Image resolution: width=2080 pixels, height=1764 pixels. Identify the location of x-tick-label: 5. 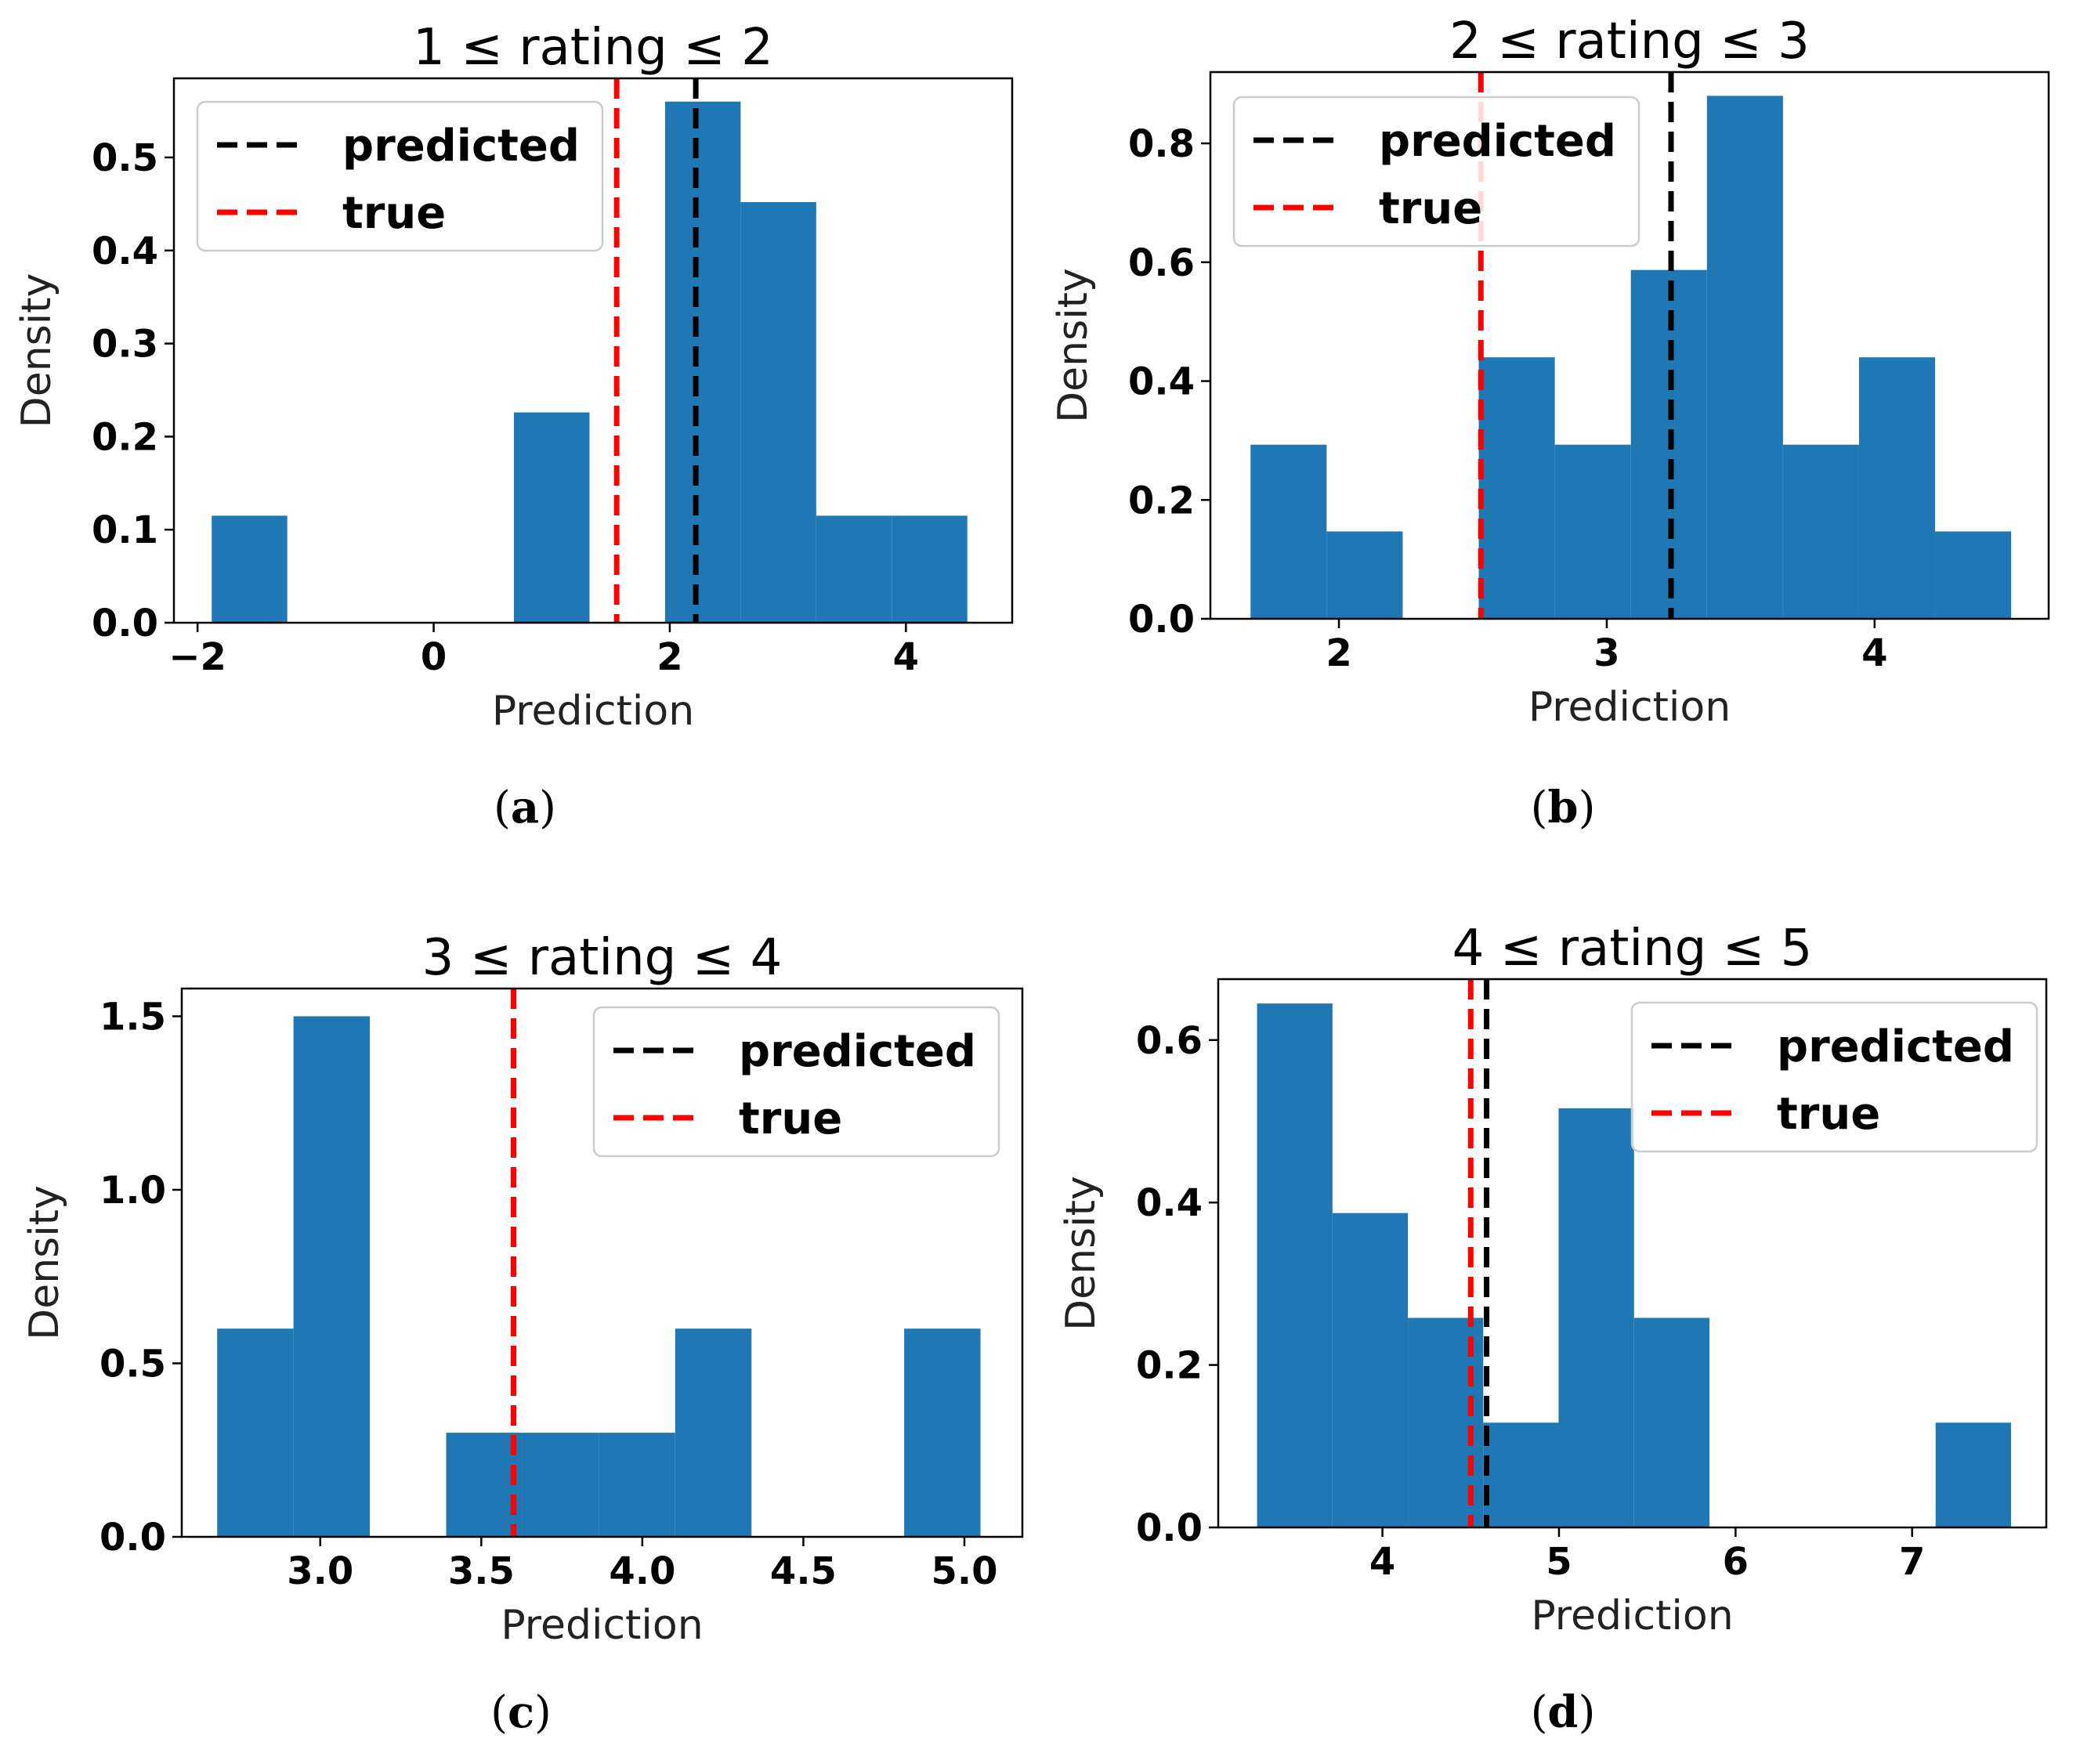
(1559, 1562).